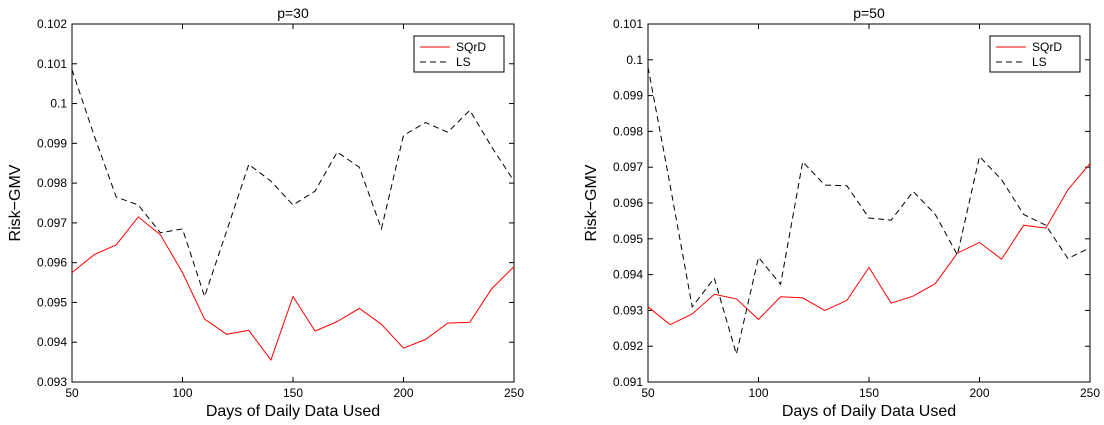 This screenshot has width=1104, height=425. I want to click on chart2-y-tick-label: 0.094, so click(628, 275).